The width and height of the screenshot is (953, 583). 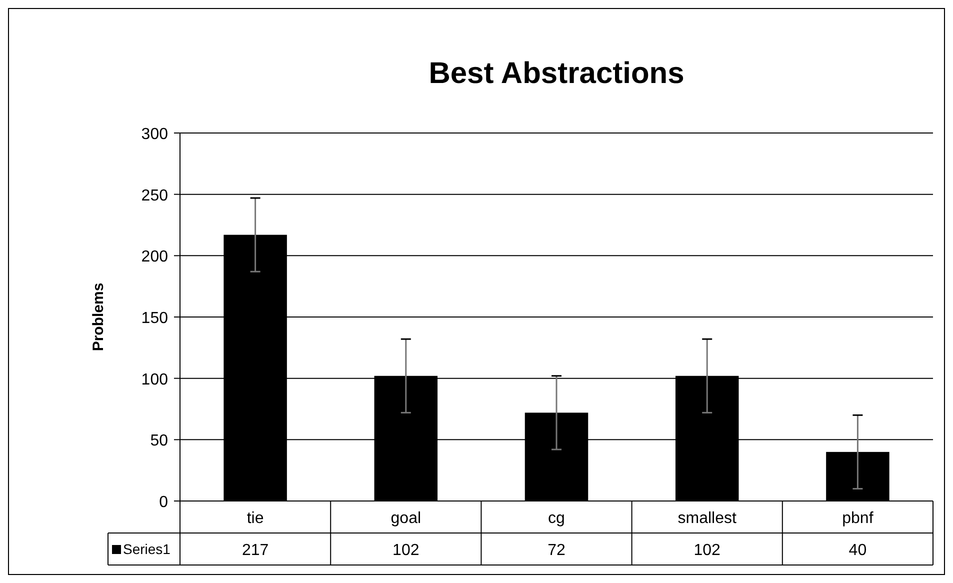 What do you see at coordinates (858, 476) in the screenshot?
I see `bar` at bounding box center [858, 476].